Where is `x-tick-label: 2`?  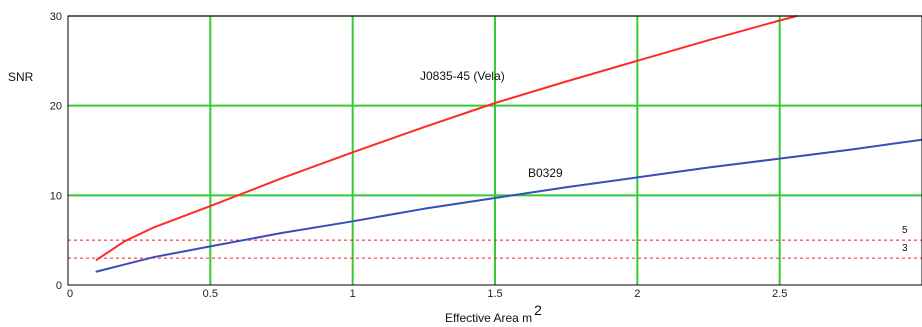
x-tick-label: 2 is located at coordinates (637, 294).